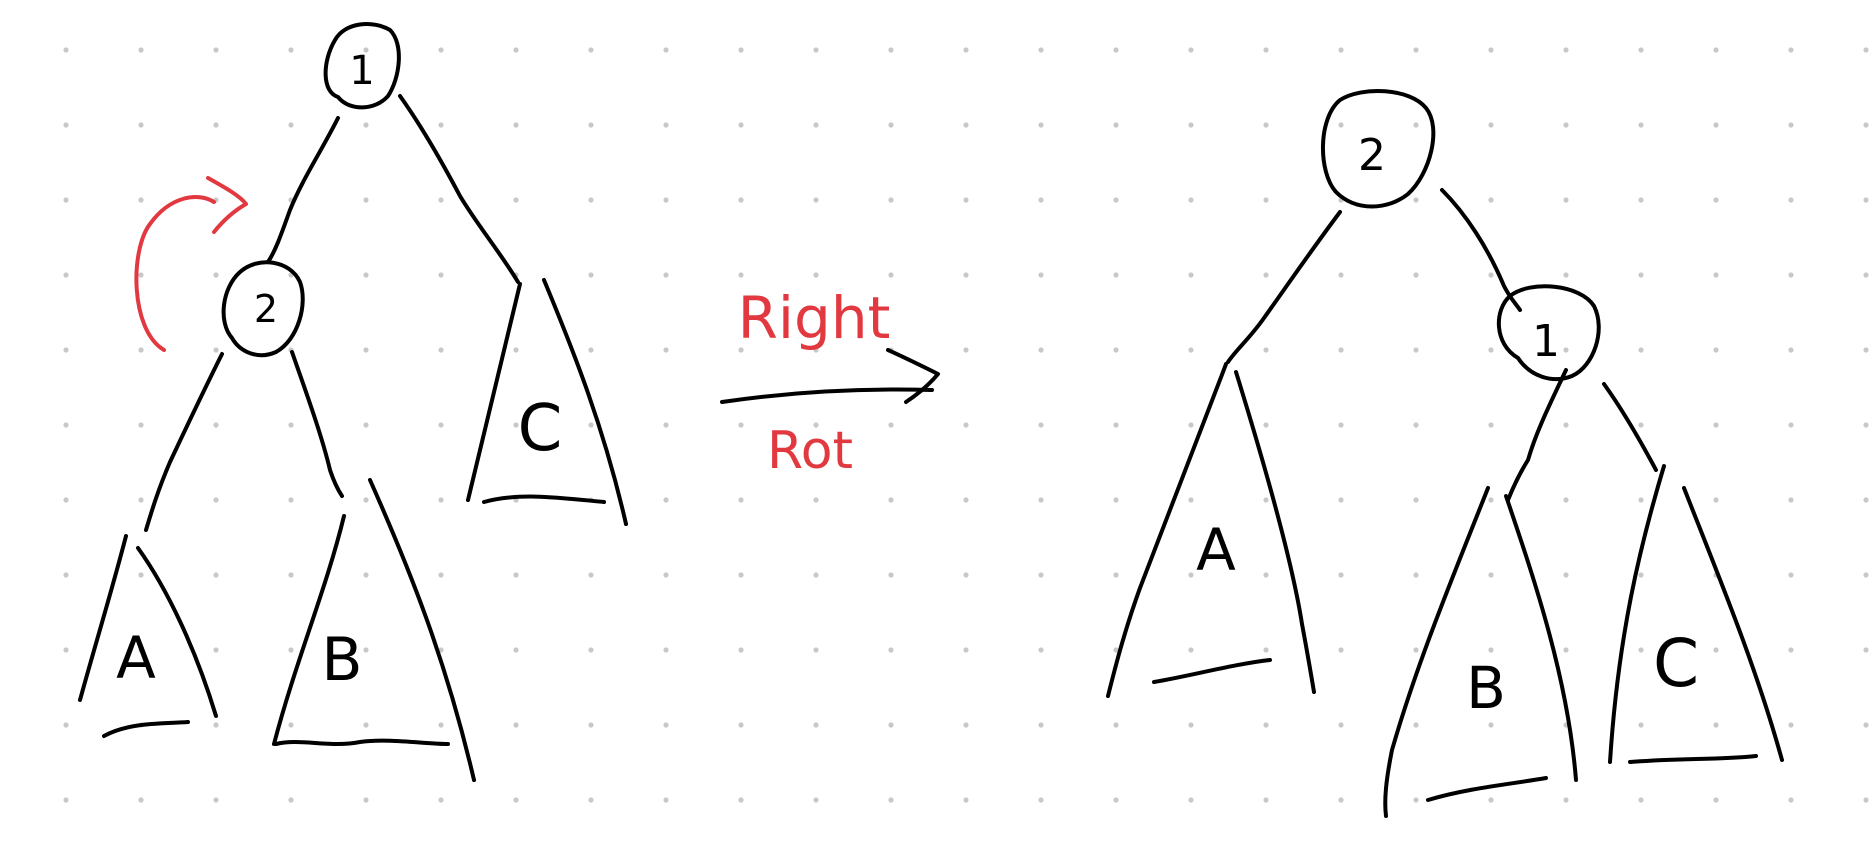  Describe the element at coordinates (1216, 550) in the screenshot. I see `after-subtree-A-label: A` at that location.